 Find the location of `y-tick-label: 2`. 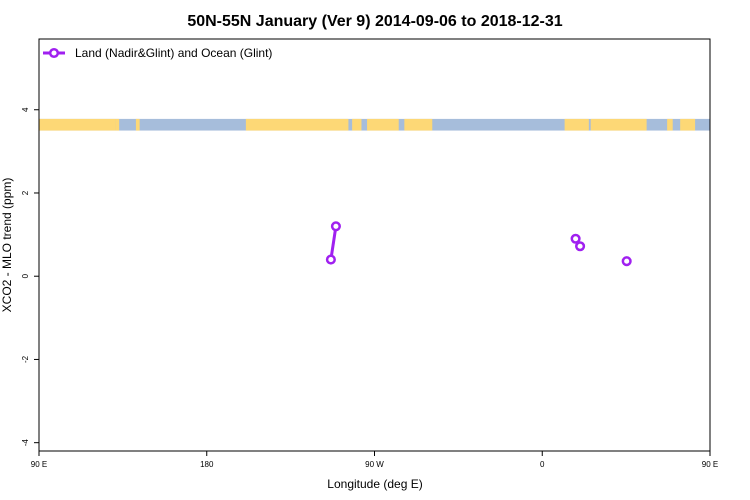

y-tick-label: 2 is located at coordinates (25, 192).